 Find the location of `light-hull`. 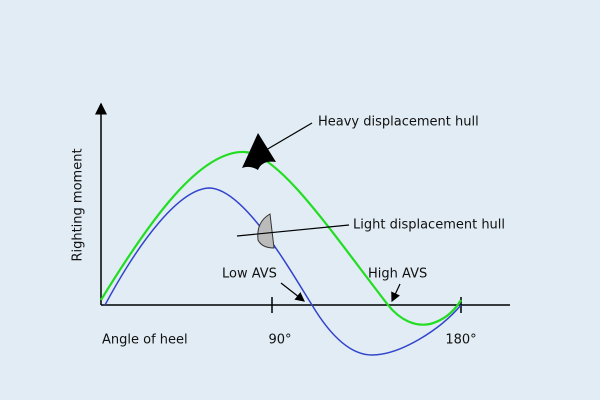

light-hull is located at coordinates (266, 231).